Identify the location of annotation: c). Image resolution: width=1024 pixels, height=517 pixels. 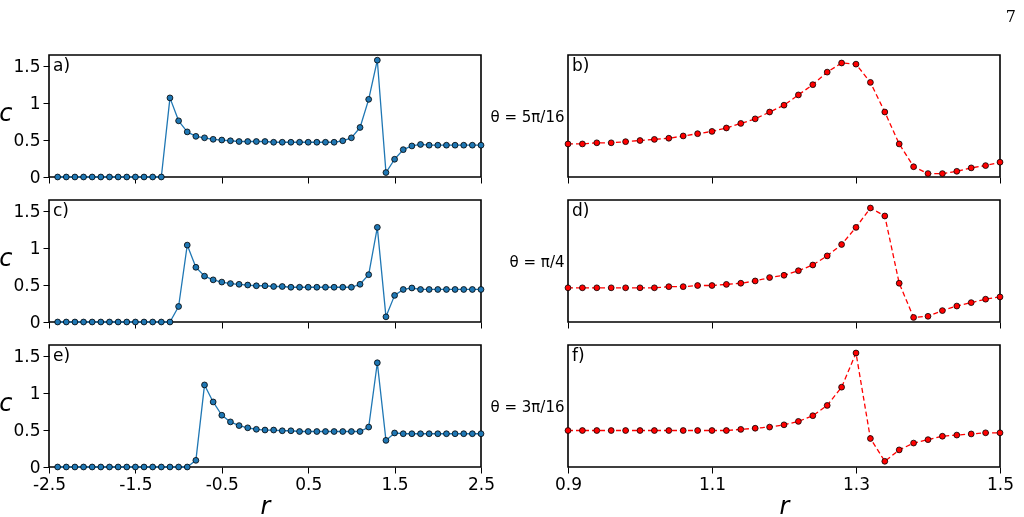
(61, 210).